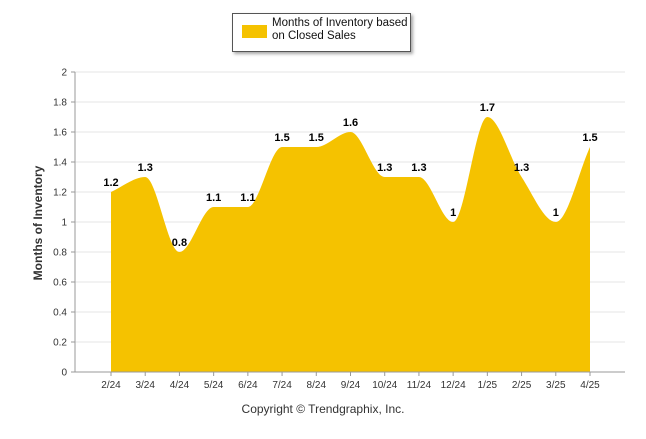 The height and width of the screenshot is (439, 646). Describe the element at coordinates (248, 385) in the screenshot. I see `x-tick-label: 6/24` at that location.